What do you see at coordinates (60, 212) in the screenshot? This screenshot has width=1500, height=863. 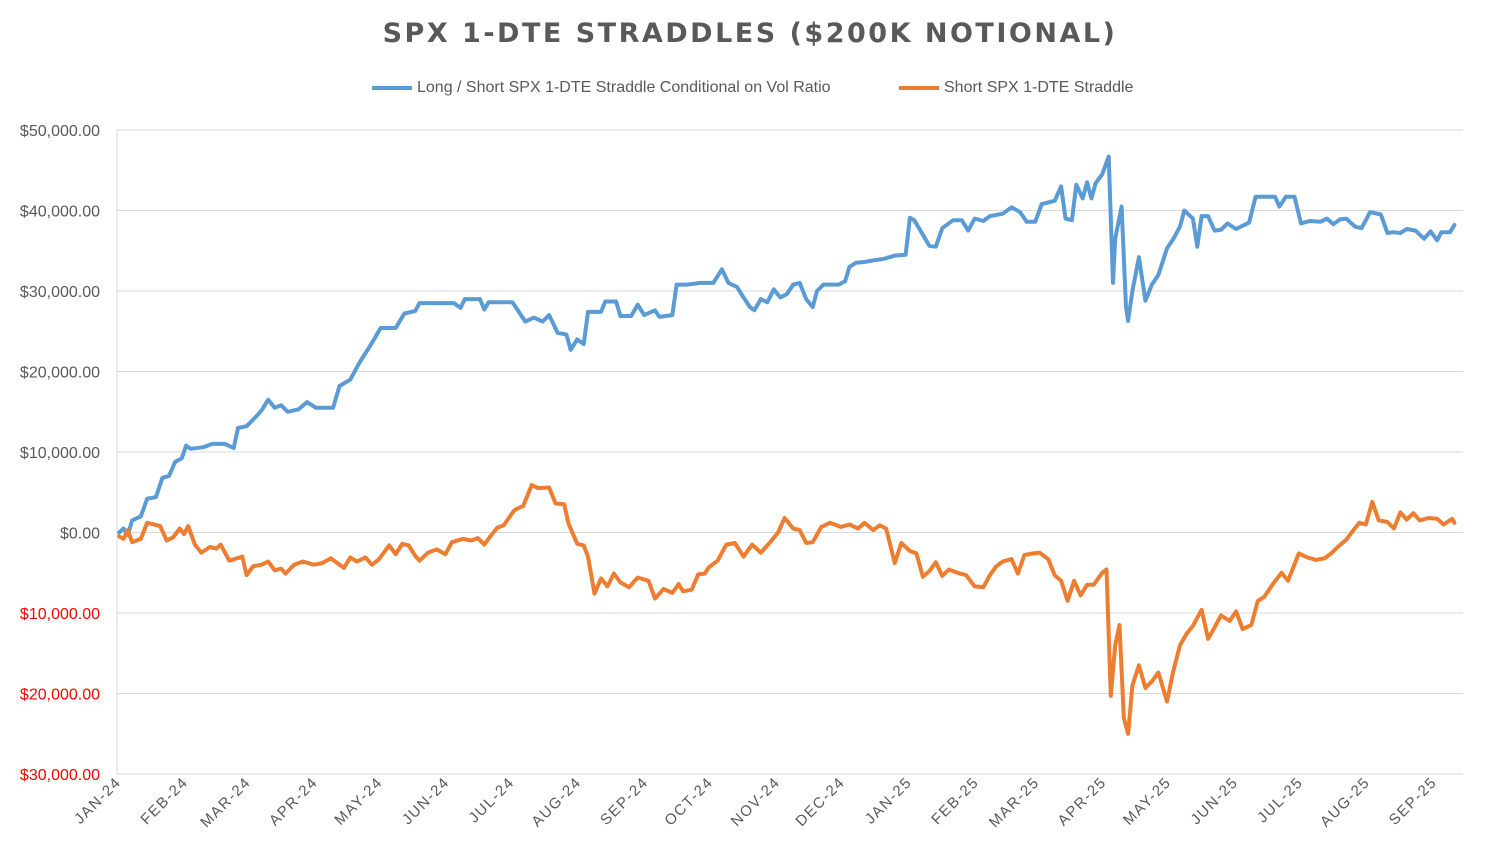 I see `y-tick-label: $40,000.00` at bounding box center [60, 212].